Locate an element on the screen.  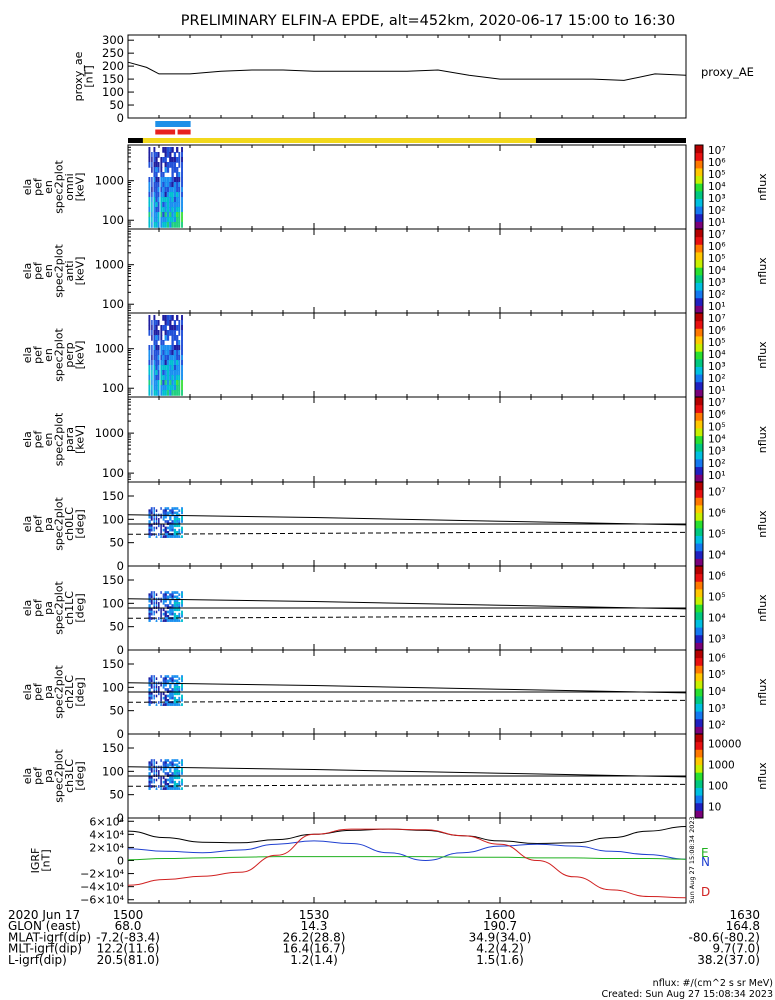
colorbar-tick-label: 10⁷ is located at coordinates (717, 235).